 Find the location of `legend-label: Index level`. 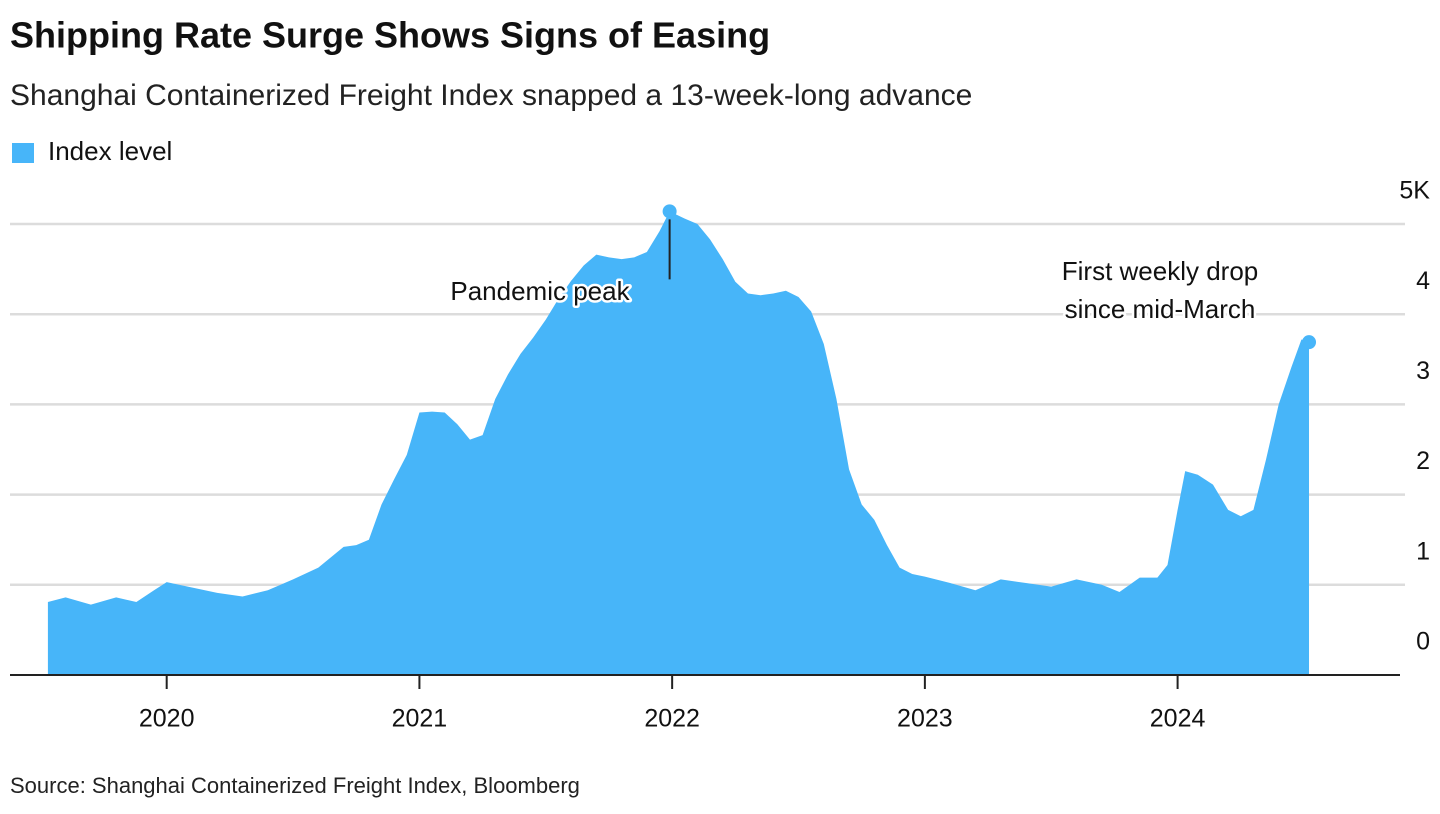

legend-label: Index level is located at coordinates (110, 151).